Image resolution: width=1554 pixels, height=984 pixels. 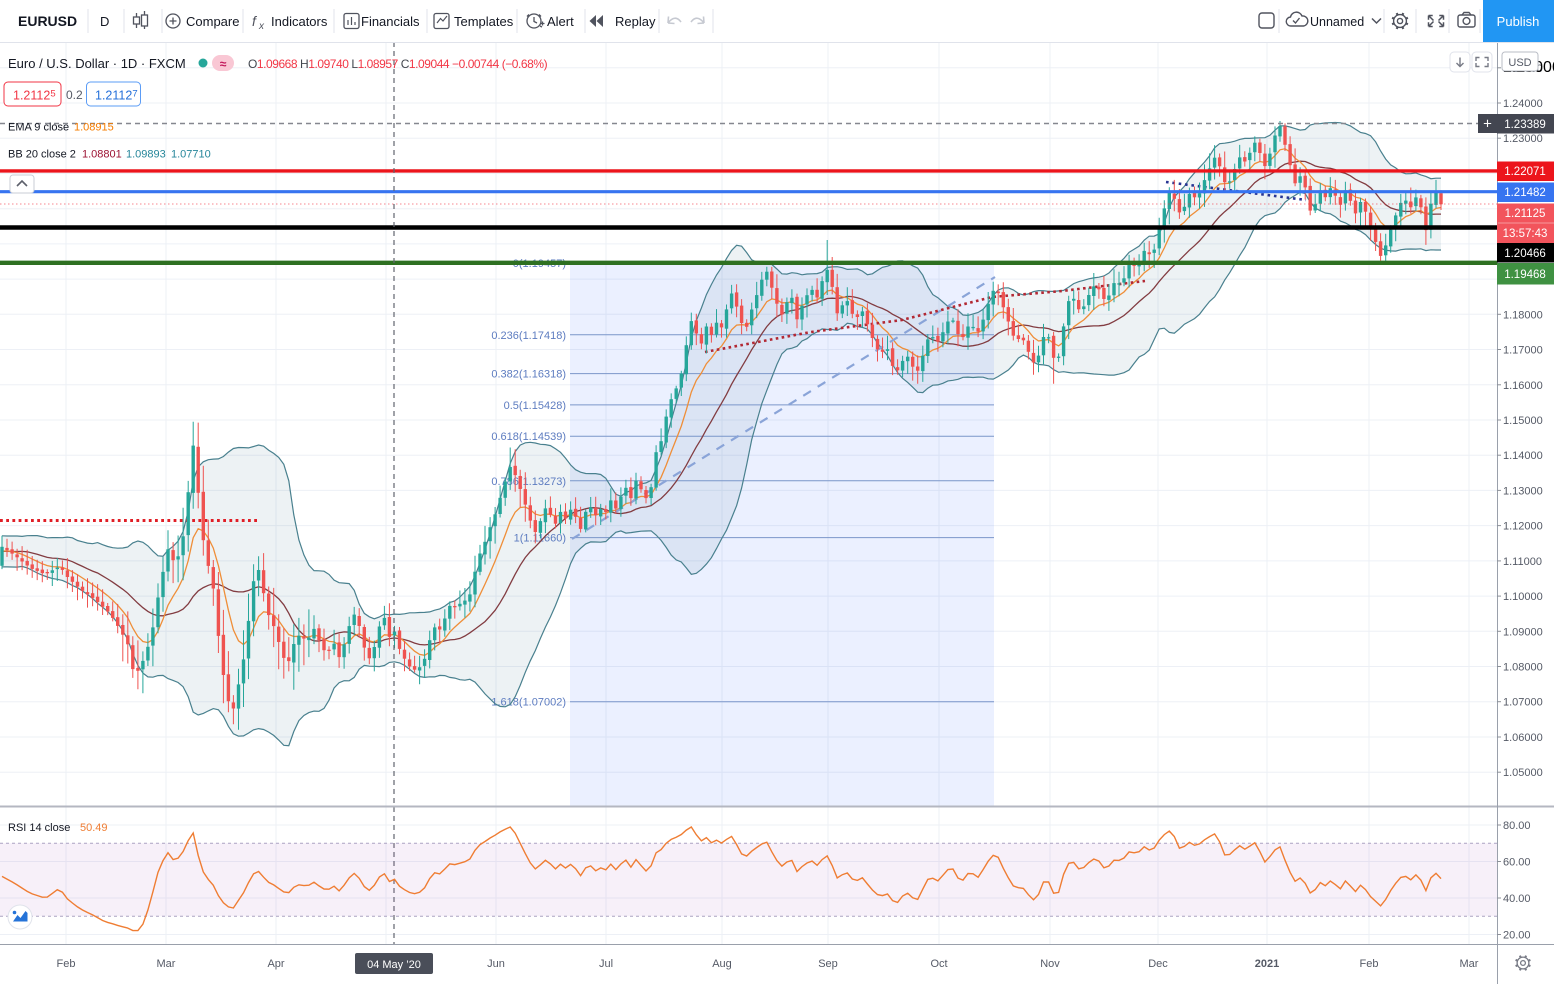 I want to click on svg-text: 2021, so click(x=1267, y=964).